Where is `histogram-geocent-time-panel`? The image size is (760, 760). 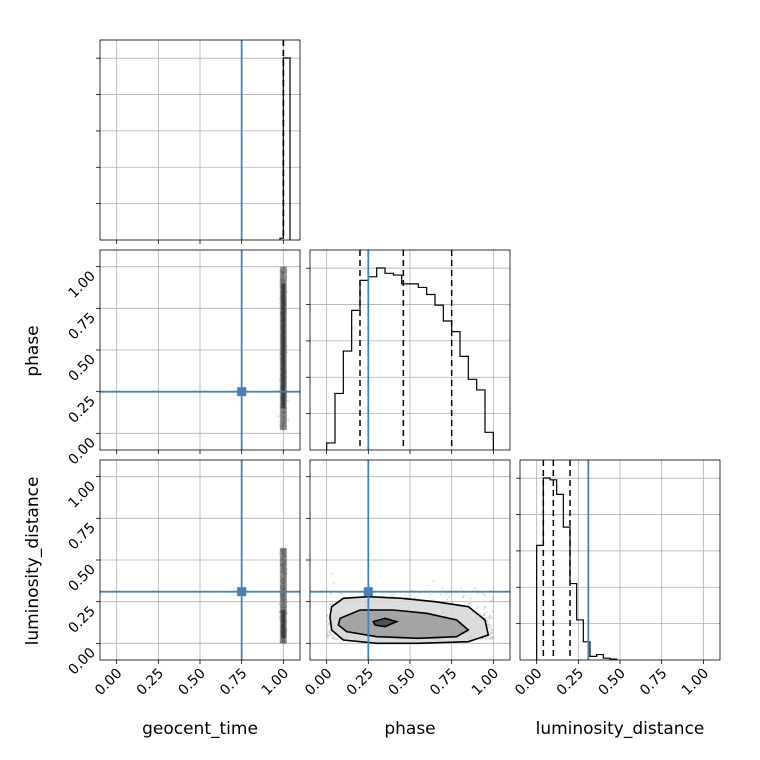 histogram-geocent-time-panel is located at coordinates (198, 141).